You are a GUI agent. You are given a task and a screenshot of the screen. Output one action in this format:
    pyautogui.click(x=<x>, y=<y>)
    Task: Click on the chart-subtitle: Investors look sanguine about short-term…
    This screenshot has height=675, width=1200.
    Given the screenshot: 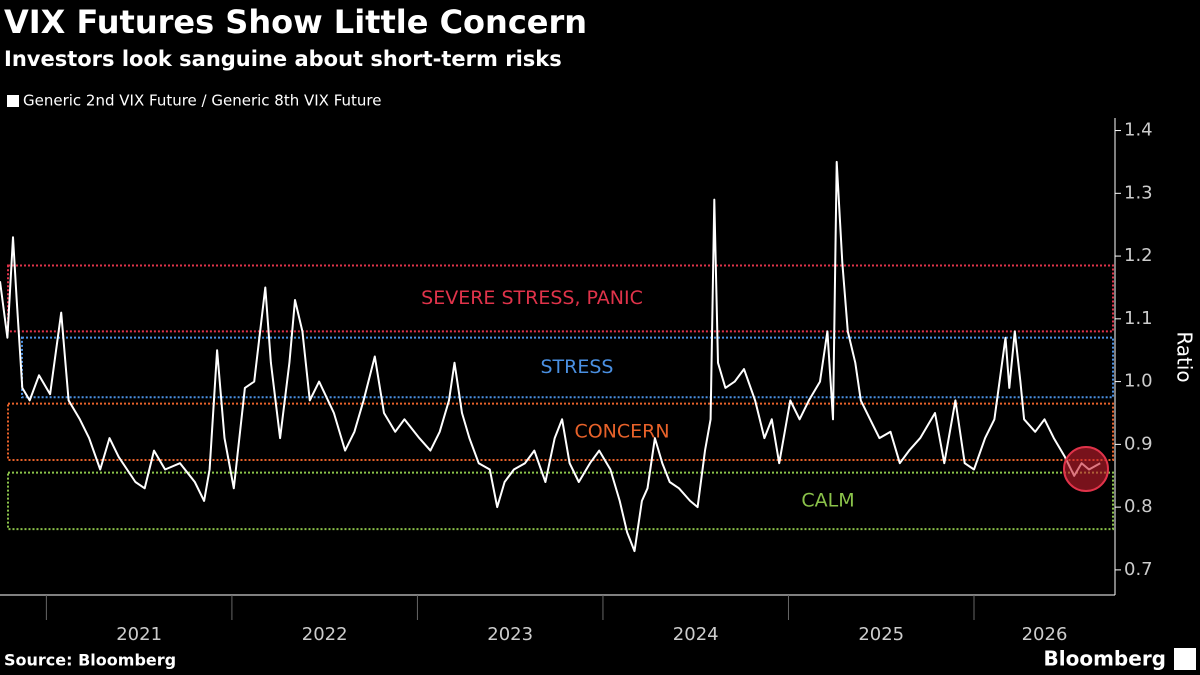 What is the action you would take?
    pyautogui.click(x=283, y=59)
    